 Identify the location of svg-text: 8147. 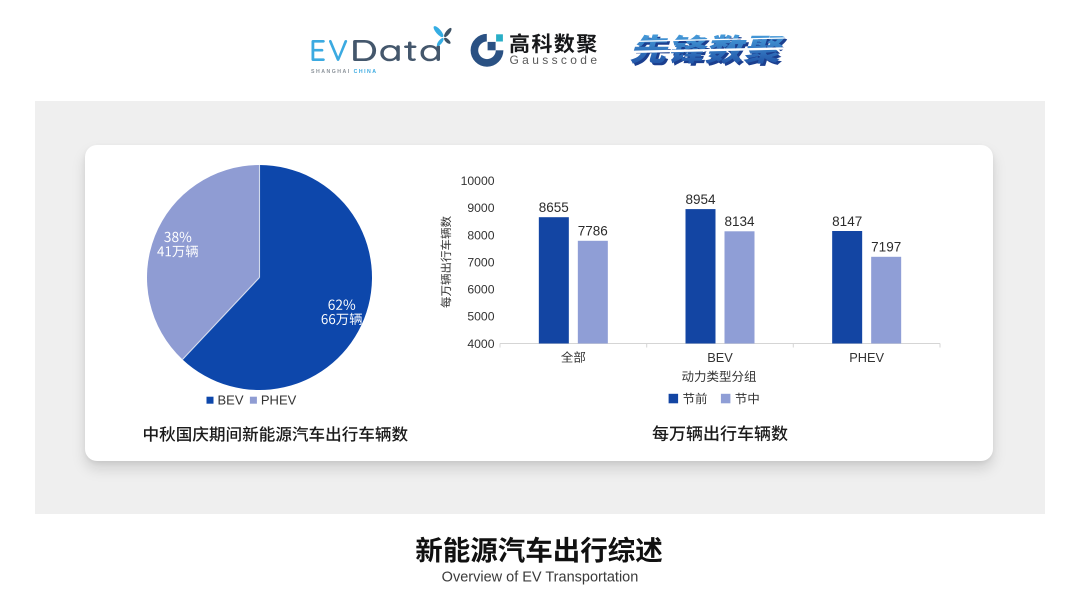
(847, 221).